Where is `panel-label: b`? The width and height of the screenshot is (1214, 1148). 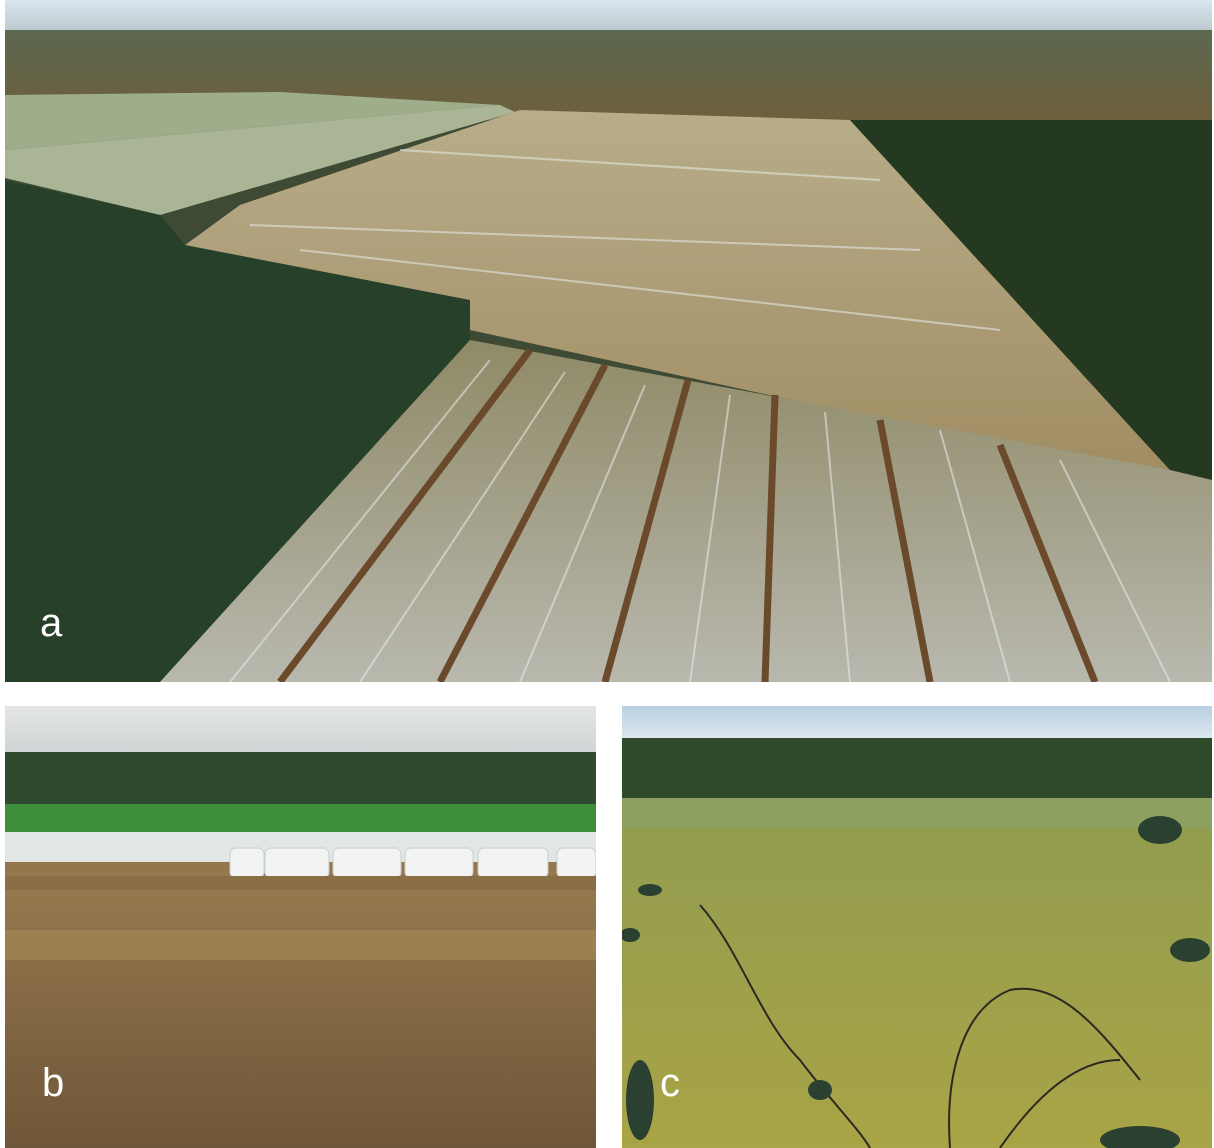 panel-label: b is located at coordinates (53, 1083).